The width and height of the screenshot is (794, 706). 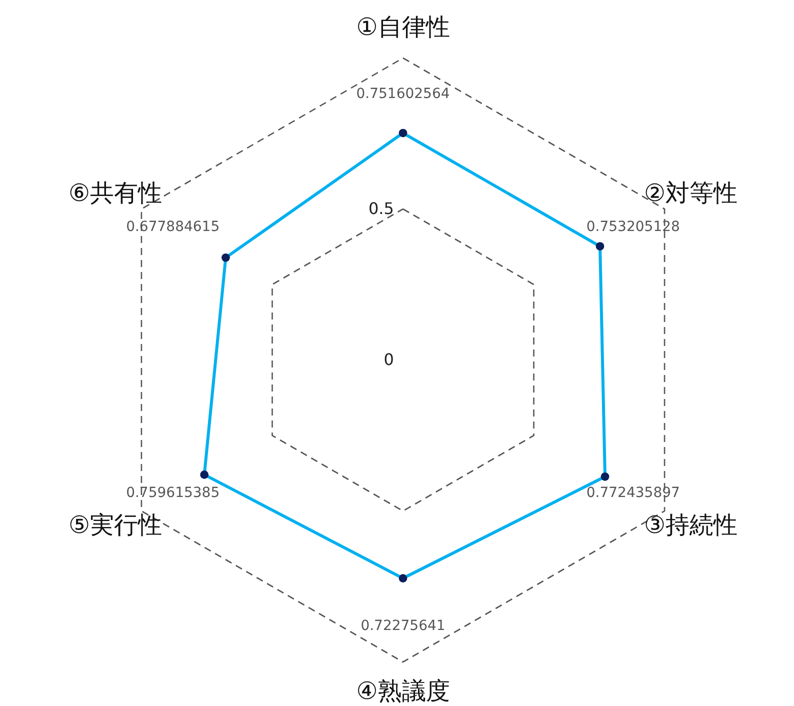 What do you see at coordinates (691, 192) in the screenshot?
I see `spoke-label: ②対等性` at bounding box center [691, 192].